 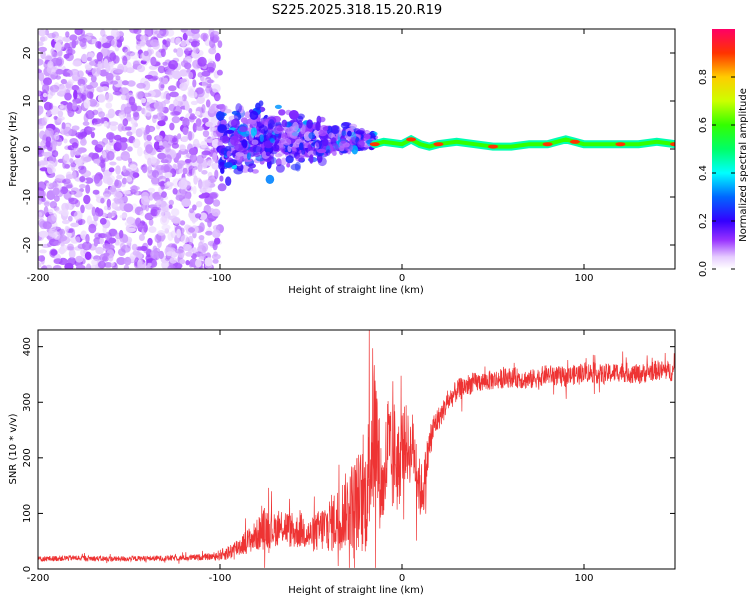 I want to click on colorbar-tick: 0.0, so click(x=703, y=269).